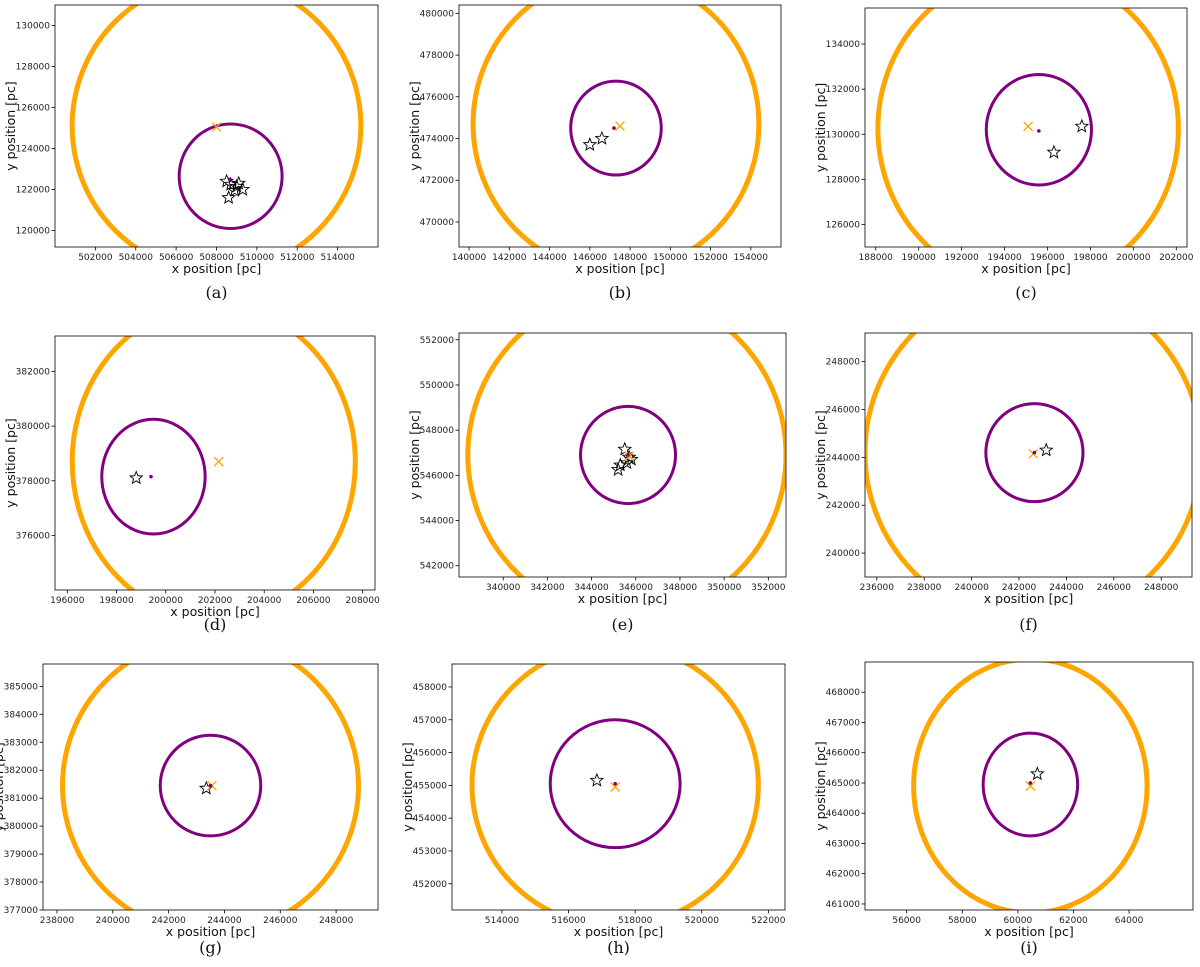  Describe the element at coordinates (636, 588) in the screenshot. I see `x-tick-label: 346000` at that location.